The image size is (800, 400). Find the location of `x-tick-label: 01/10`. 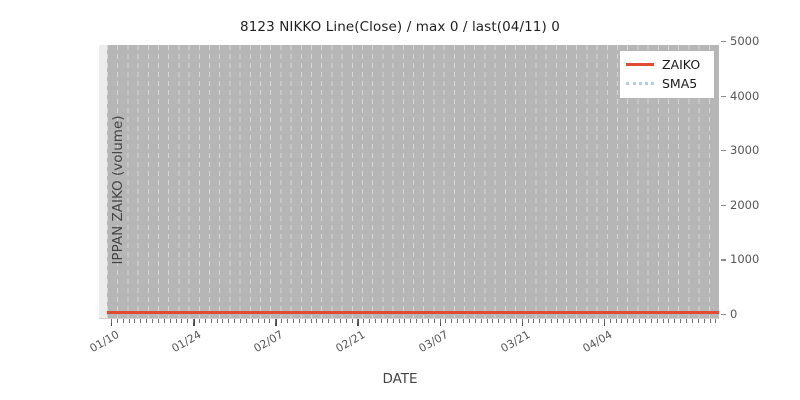

x-tick-label: 01/10 is located at coordinates (104, 342).